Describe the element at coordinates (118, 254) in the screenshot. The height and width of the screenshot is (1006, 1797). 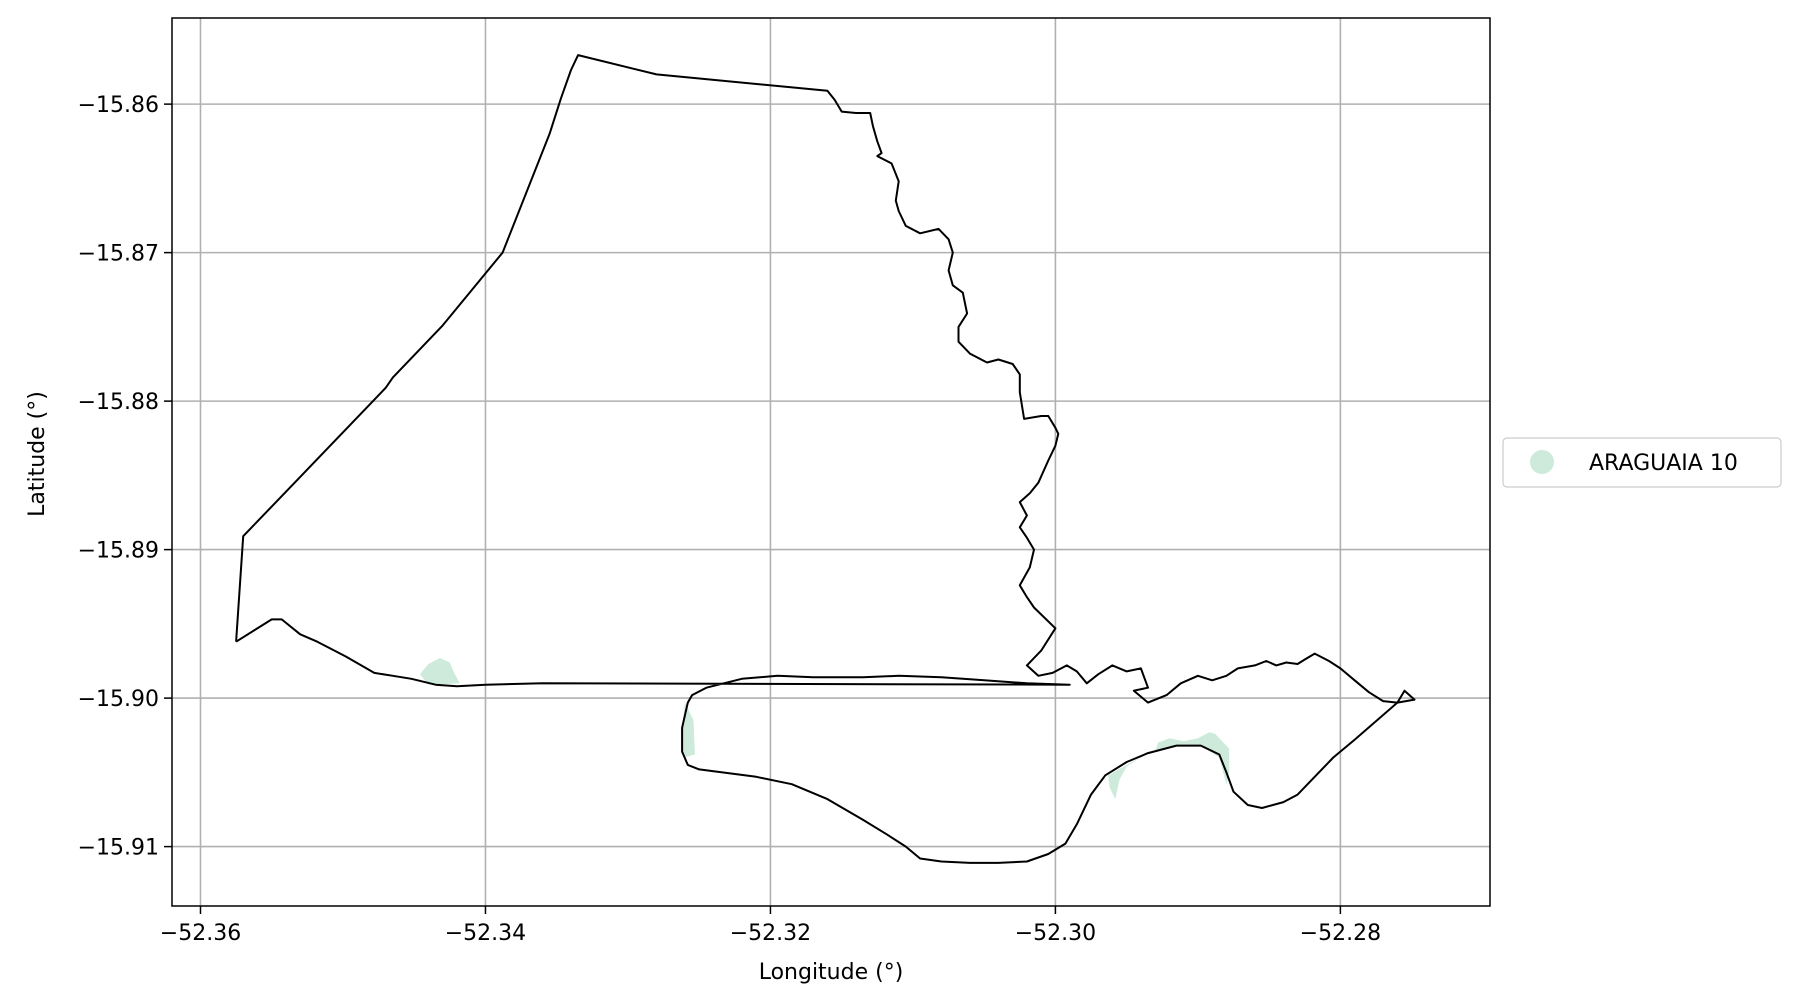
I see `y-tick-label-1: −15.87` at that location.